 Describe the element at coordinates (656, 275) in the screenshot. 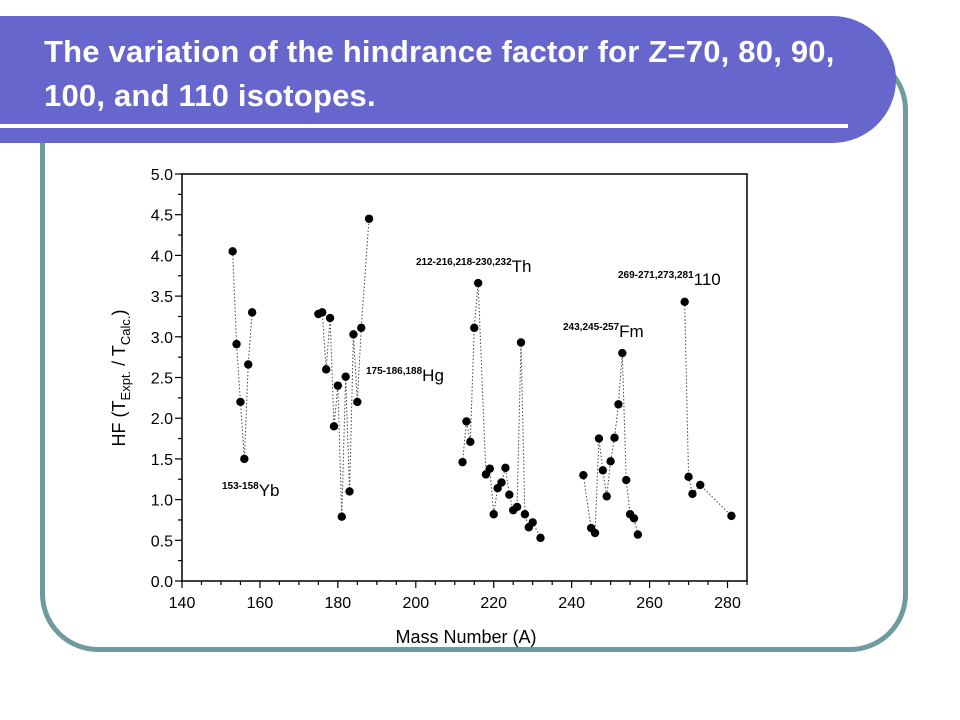

I see `annotation-110-sup: 269-271,273,281` at that location.